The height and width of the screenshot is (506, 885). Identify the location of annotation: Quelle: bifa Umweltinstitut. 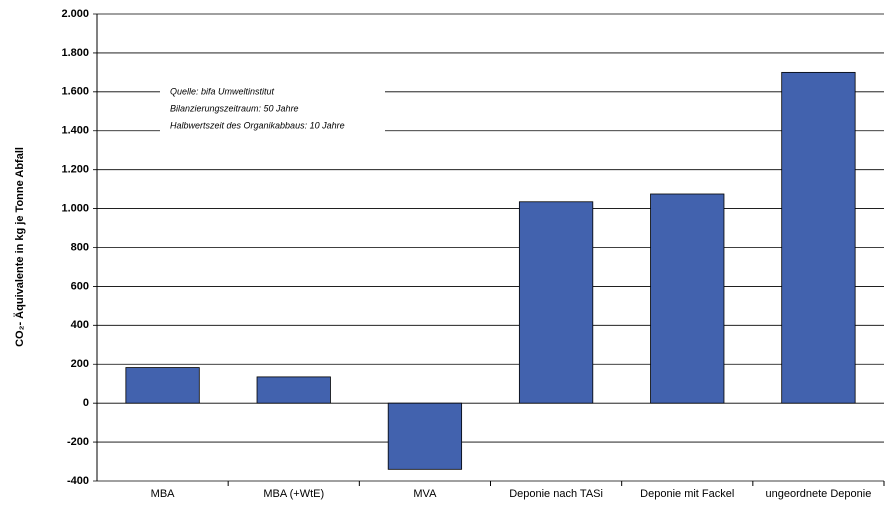
(222, 91).